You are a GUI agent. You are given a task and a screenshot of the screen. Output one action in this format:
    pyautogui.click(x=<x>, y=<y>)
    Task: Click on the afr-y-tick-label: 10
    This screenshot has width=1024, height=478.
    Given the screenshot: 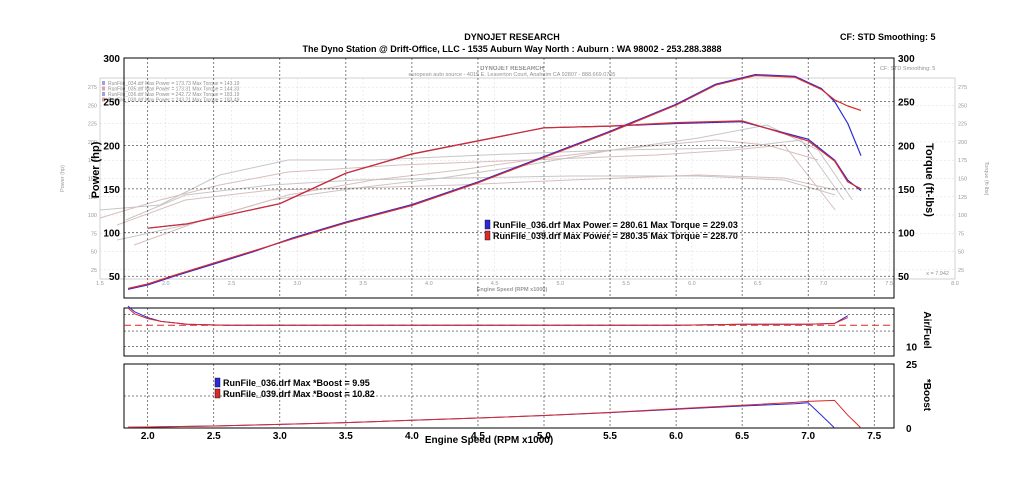 What is the action you would take?
    pyautogui.click(x=912, y=347)
    